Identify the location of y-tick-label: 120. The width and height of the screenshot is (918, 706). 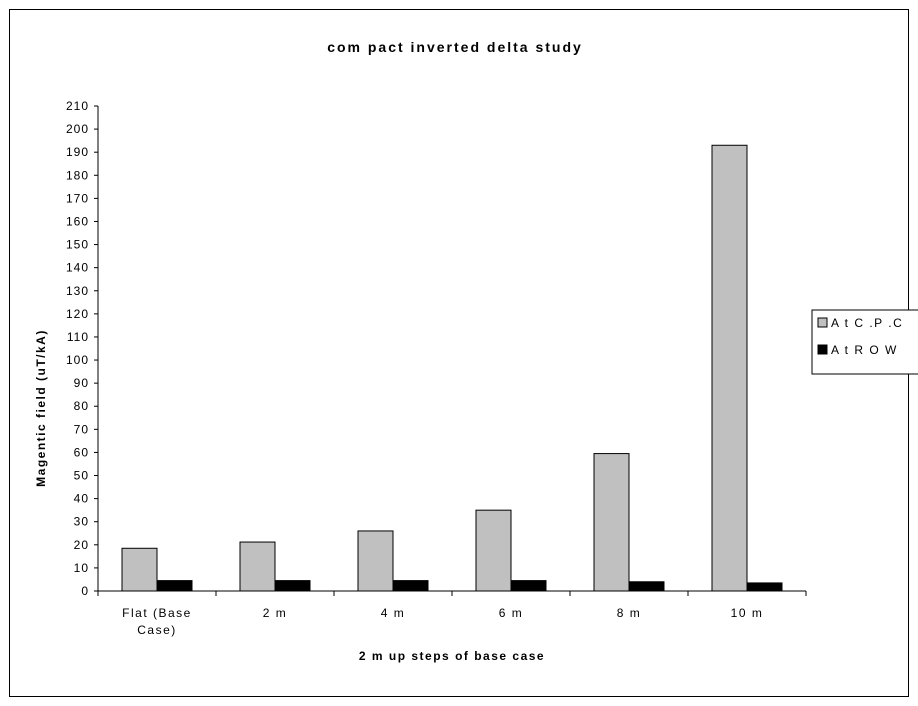
(77, 314).